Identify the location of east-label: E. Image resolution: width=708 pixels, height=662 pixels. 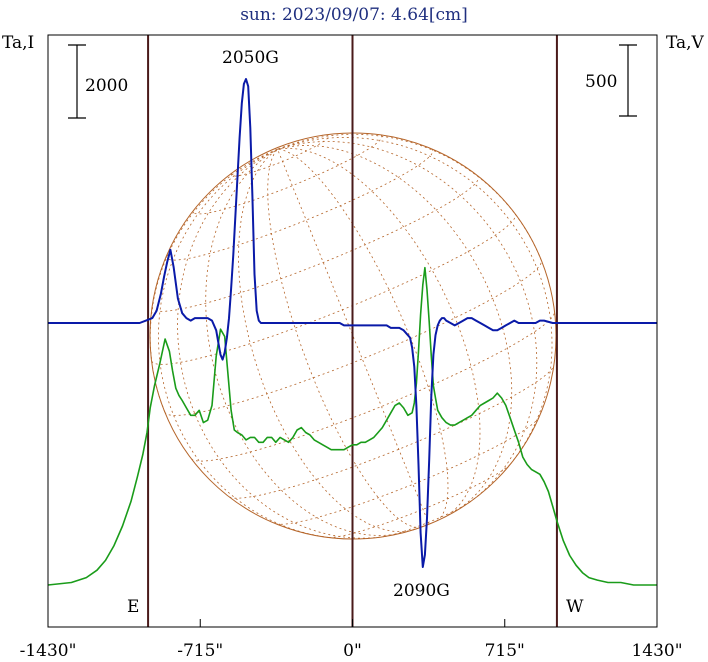
(133, 607).